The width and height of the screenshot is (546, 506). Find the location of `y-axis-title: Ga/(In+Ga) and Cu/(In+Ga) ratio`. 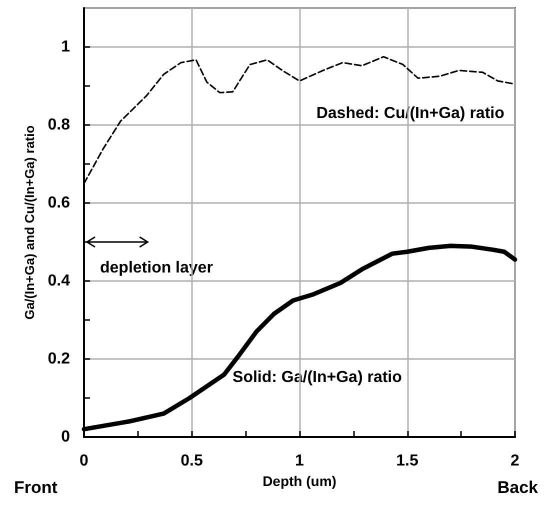

y-axis-title: Ga/(In+Ga) and Cu/(In+Ga) ratio is located at coordinates (29, 222).